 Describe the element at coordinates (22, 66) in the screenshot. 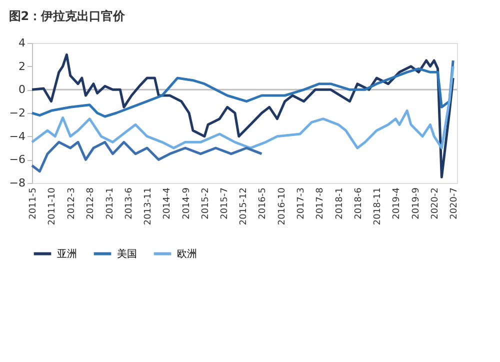

I see `y-tick-label: 2` at that location.